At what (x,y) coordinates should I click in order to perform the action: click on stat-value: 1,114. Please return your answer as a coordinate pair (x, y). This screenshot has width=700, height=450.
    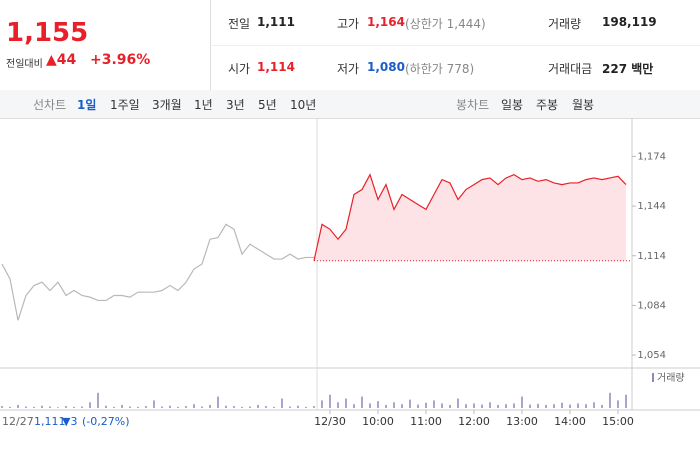
    Looking at the image, I should click on (276, 67).